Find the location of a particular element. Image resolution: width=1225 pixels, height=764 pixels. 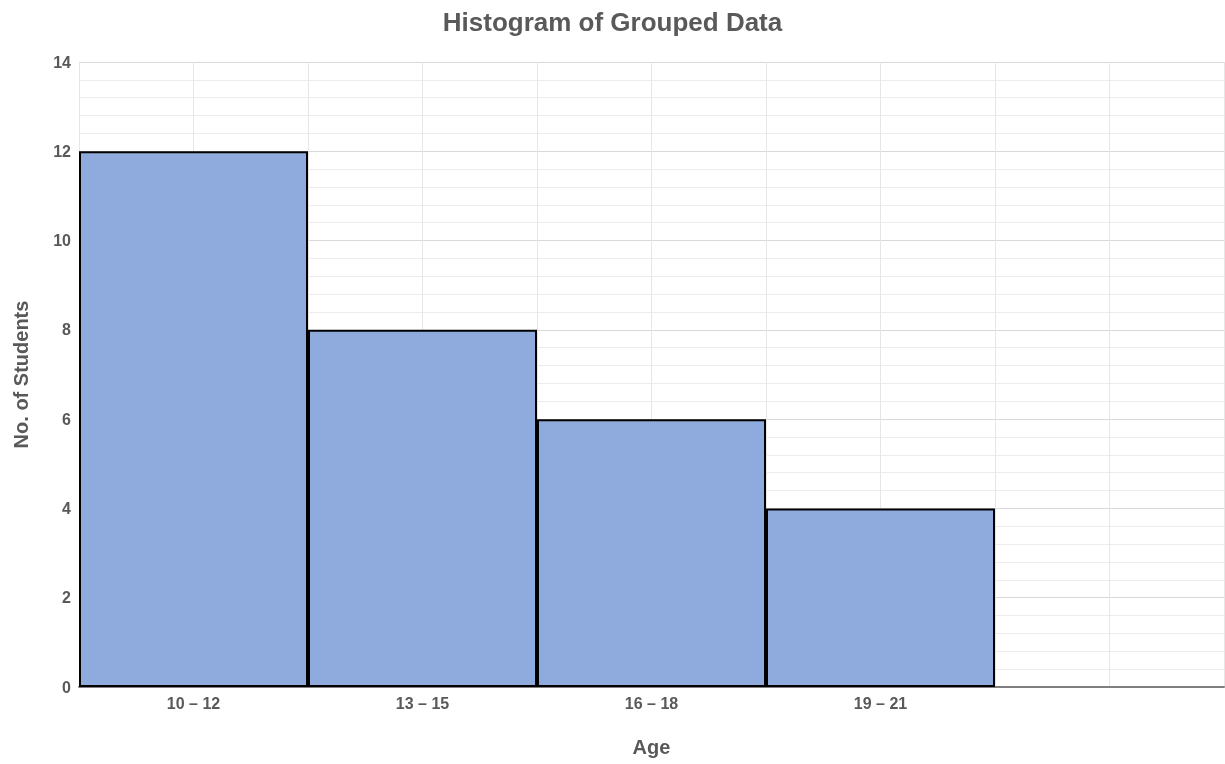

x-axis-title: Age is located at coordinates (651, 747).